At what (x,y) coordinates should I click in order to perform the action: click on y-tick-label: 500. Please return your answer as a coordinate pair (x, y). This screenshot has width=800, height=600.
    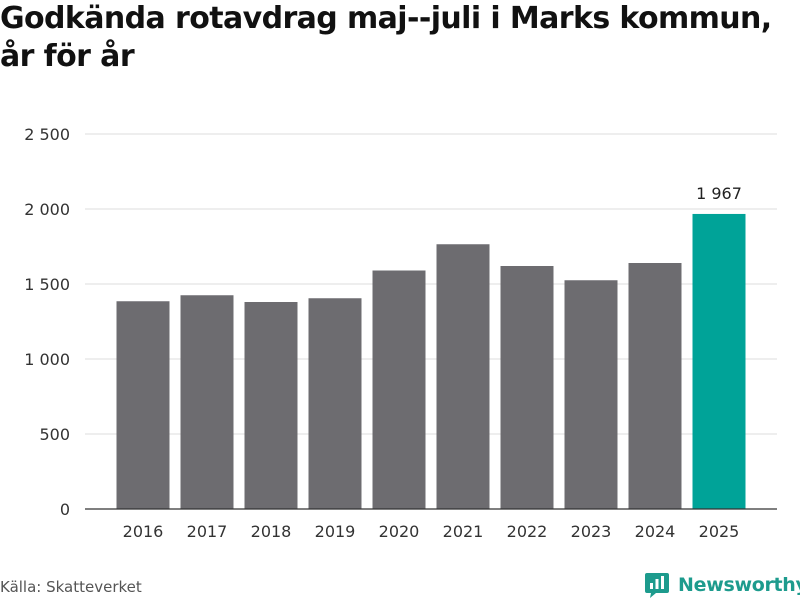
    Looking at the image, I should click on (54, 434).